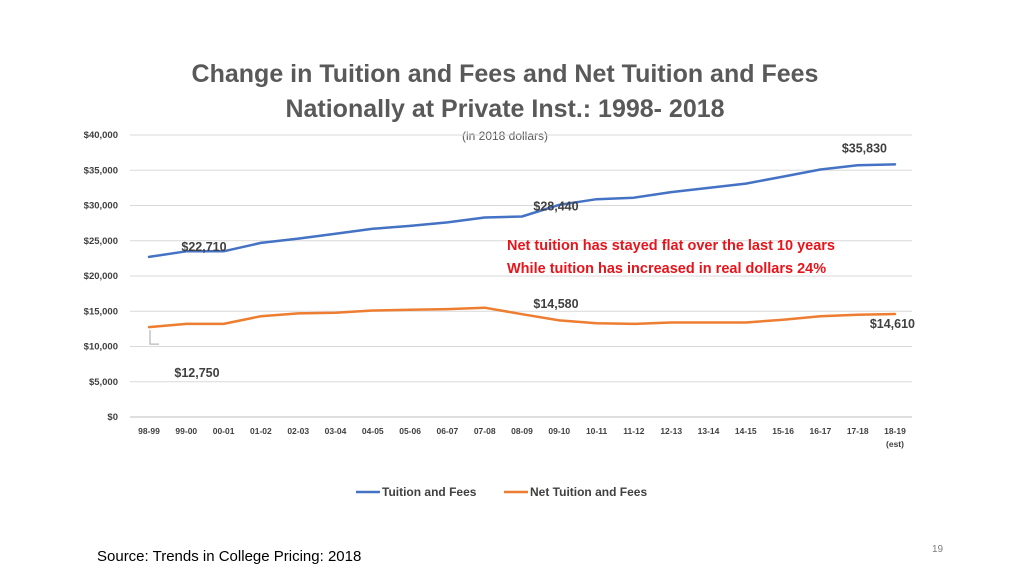 The height and width of the screenshot is (576, 1024). I want to click on y-tick-label: $15,000, so click(101, 311).